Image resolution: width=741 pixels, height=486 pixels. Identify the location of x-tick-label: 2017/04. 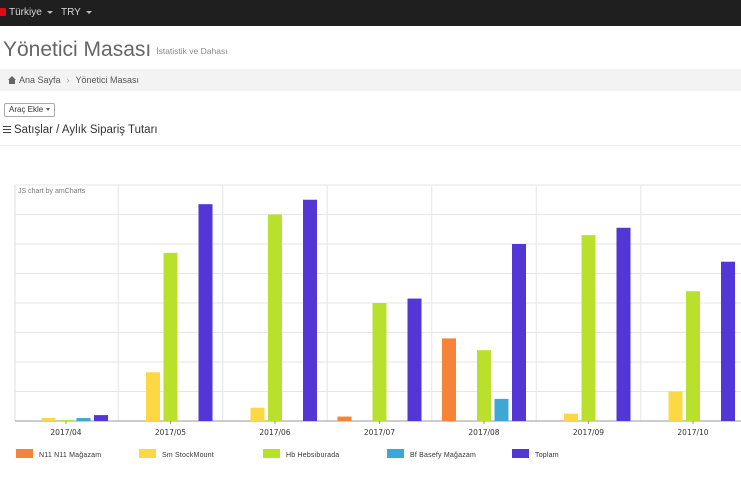
(65, 432).